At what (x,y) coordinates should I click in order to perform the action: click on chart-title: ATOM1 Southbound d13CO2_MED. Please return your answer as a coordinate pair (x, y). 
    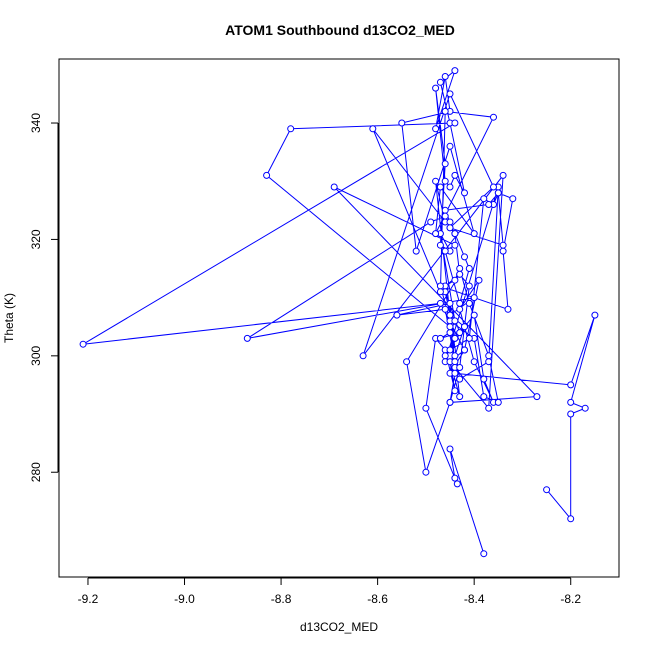
    Looking at the image, I should click on (340, 30).